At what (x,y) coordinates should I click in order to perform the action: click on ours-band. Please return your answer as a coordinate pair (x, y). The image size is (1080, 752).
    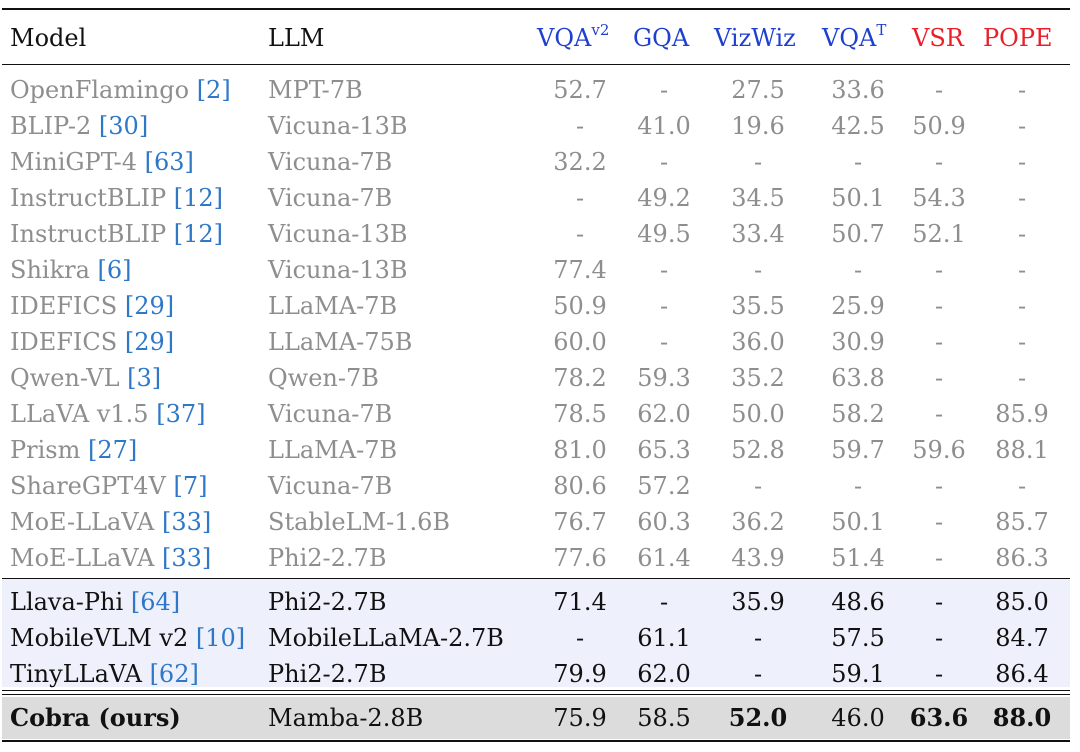
    Looking at the image, I should click on (536, 718).